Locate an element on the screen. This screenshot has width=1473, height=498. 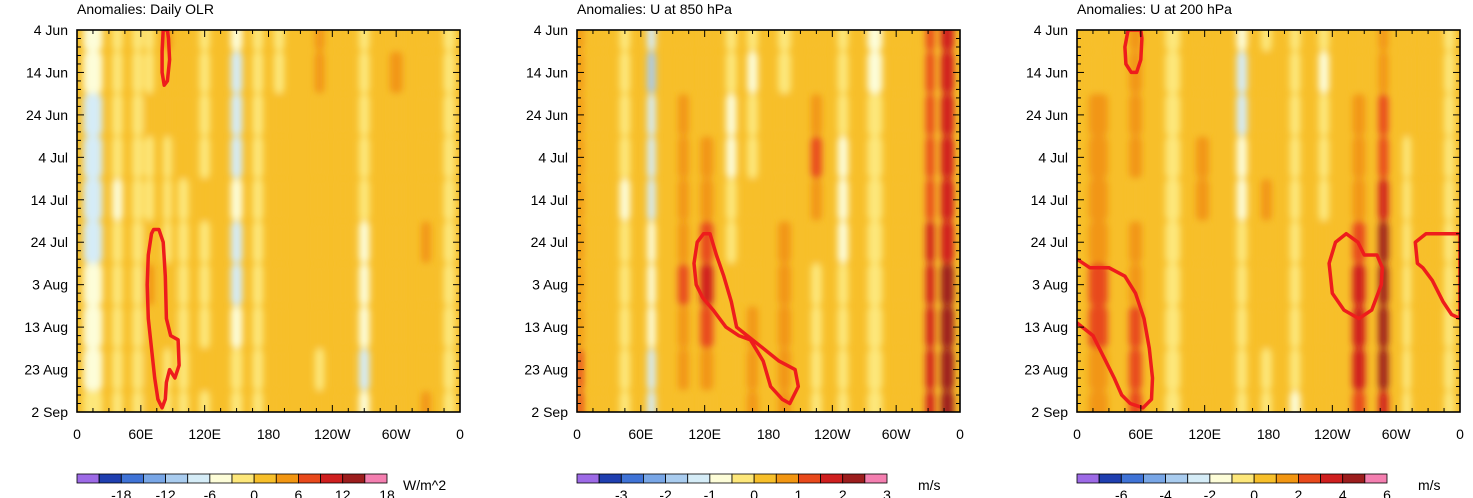
y-tick-label: 13 Aug is located at coordinates (1046, 327).